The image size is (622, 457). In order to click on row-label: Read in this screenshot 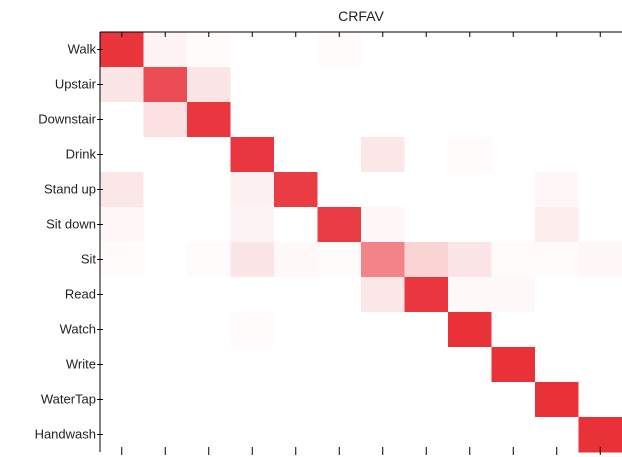, I will do `click(80, 294)`.